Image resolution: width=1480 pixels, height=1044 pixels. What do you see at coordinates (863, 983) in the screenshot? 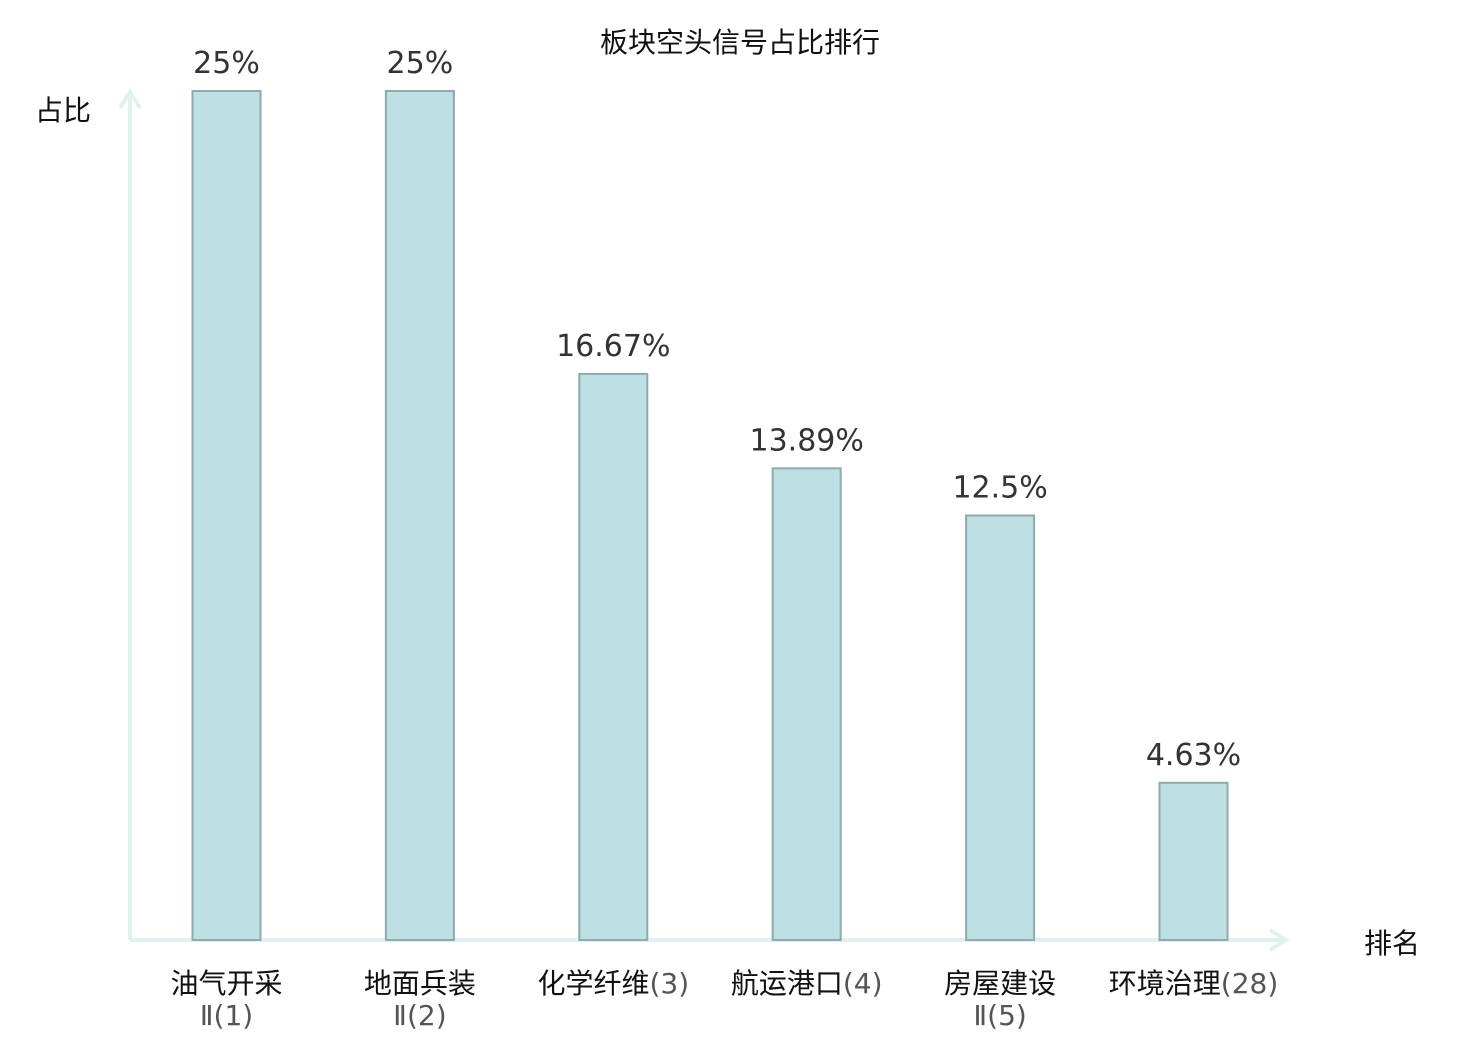
I see `category-suffix: (4)` at bounding box center [863, 983].